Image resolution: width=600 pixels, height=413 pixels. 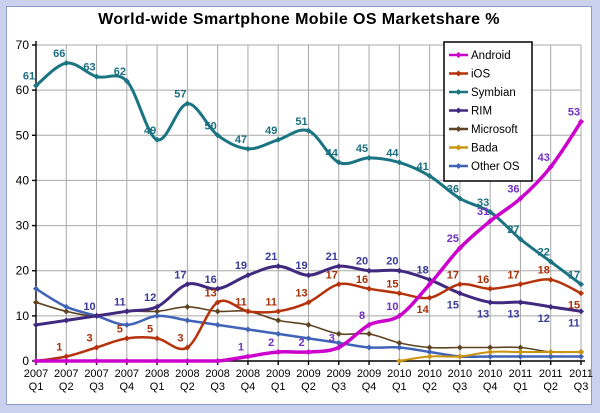 I want to click on data-label-ios: 15, so click(x=392, y=284).